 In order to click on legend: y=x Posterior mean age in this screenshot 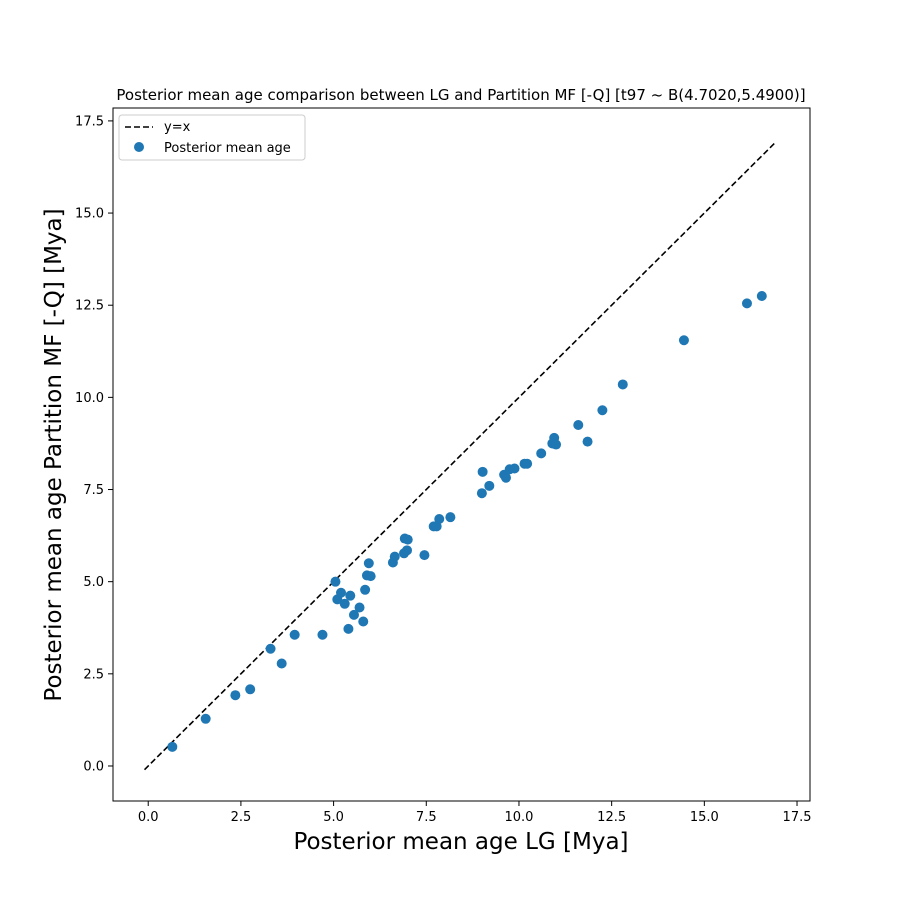, I will do `click(212, 137)`.